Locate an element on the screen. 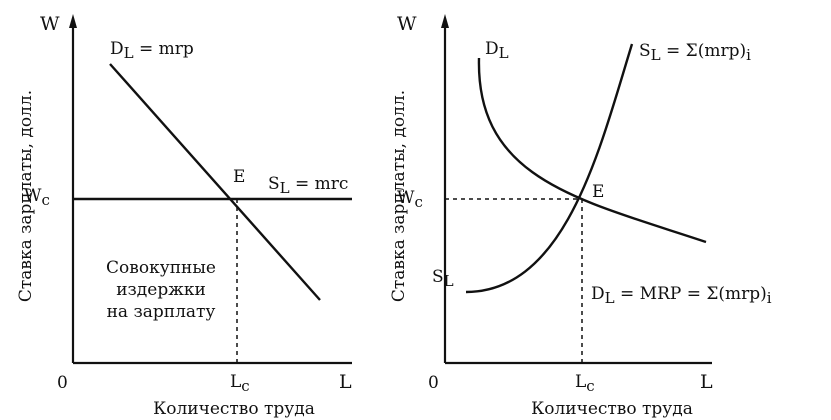 The image size is (831, 420). right-x-axis-title: Количество труда is located at coordinates (612, 409).